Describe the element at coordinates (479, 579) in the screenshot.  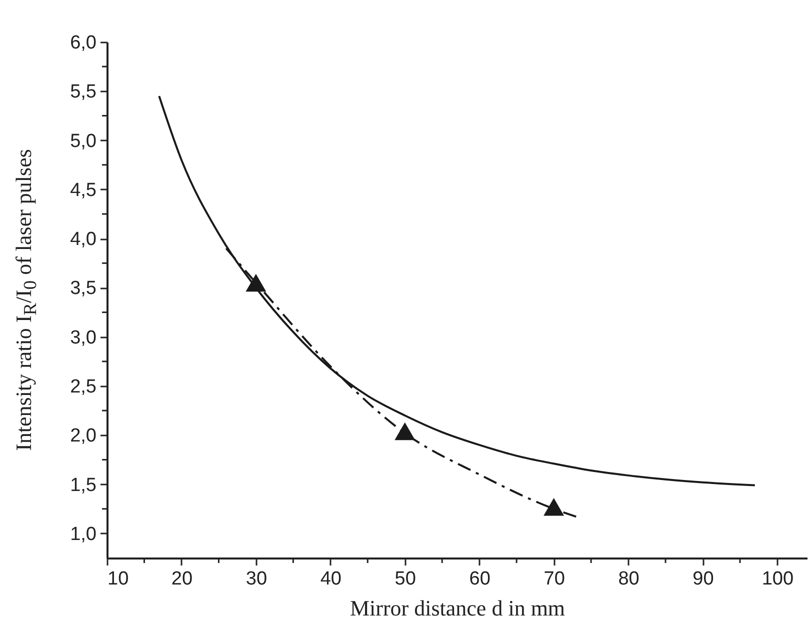
I see `x-tick-label: 60` at that location.